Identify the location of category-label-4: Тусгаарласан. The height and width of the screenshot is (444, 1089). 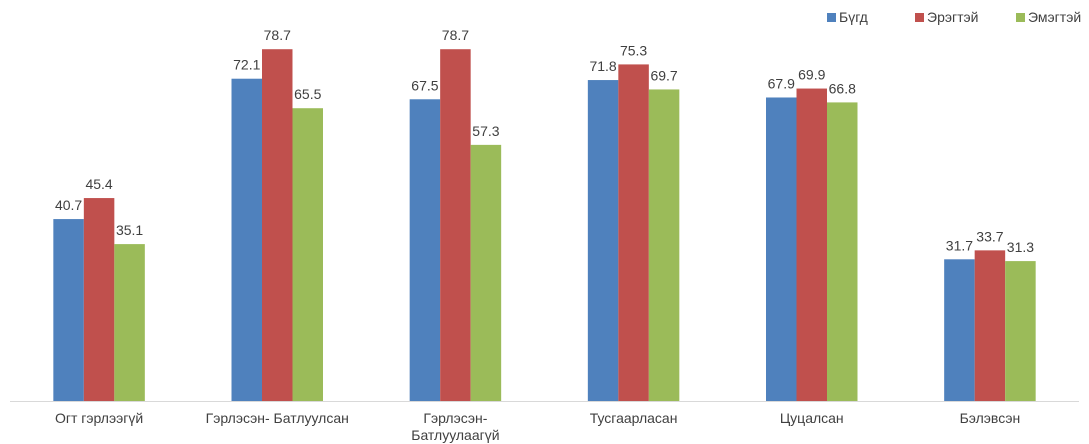
(634, 418).